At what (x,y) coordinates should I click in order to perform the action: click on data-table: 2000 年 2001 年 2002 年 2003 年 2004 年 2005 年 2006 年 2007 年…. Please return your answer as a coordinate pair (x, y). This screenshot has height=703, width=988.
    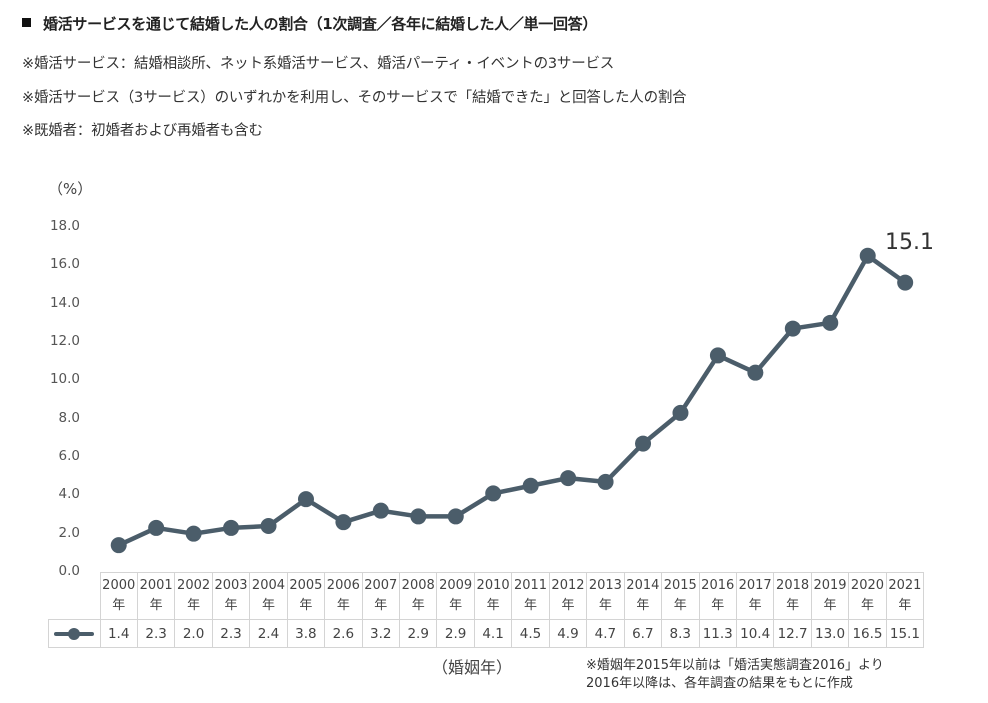
    Looking at the image, I should click on (486, 610).